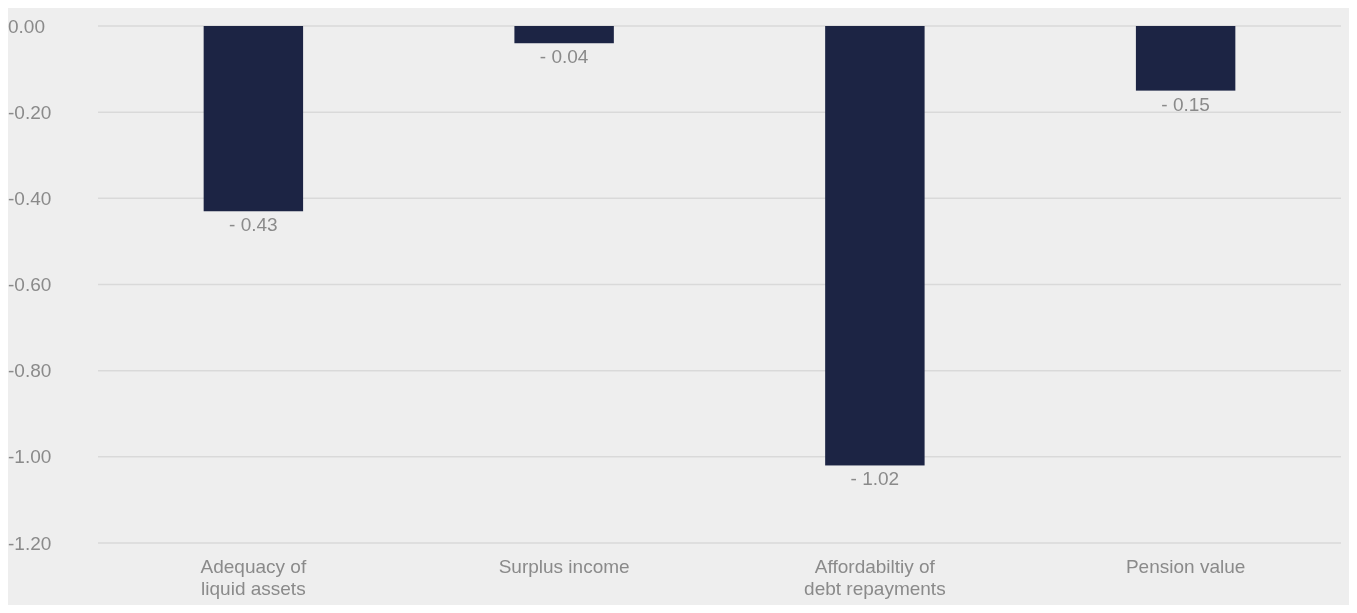 This screenshot has height=613, width=1357. I want to click on data-label: - 0.04, so click(564, 57).